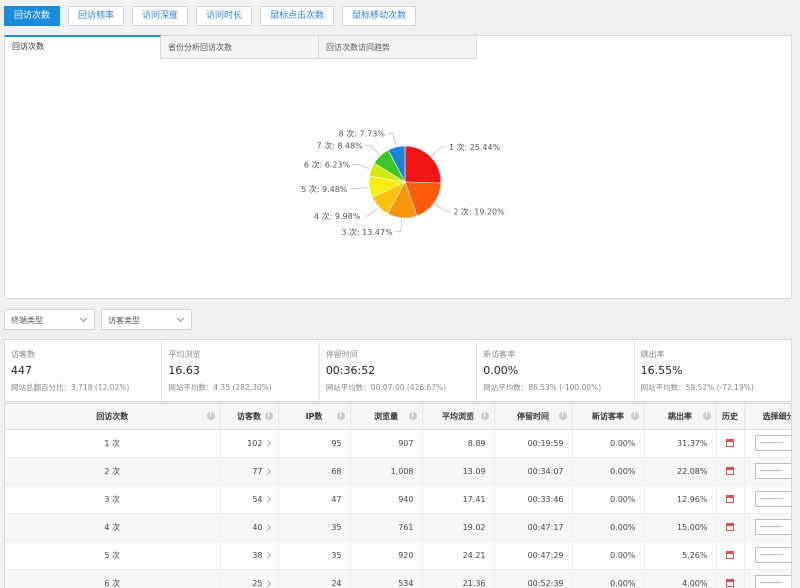 This screenshot has width=800, height=588. I want to click on visit-duration-button: 访问时长, so click(224, 16).